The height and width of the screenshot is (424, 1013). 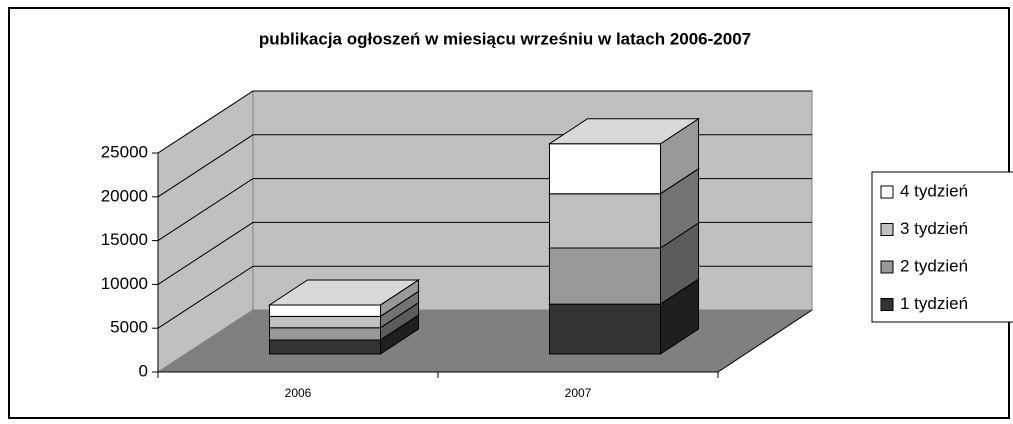 I want to click on y-tick-label: 20000, so click(x=124, y=195).